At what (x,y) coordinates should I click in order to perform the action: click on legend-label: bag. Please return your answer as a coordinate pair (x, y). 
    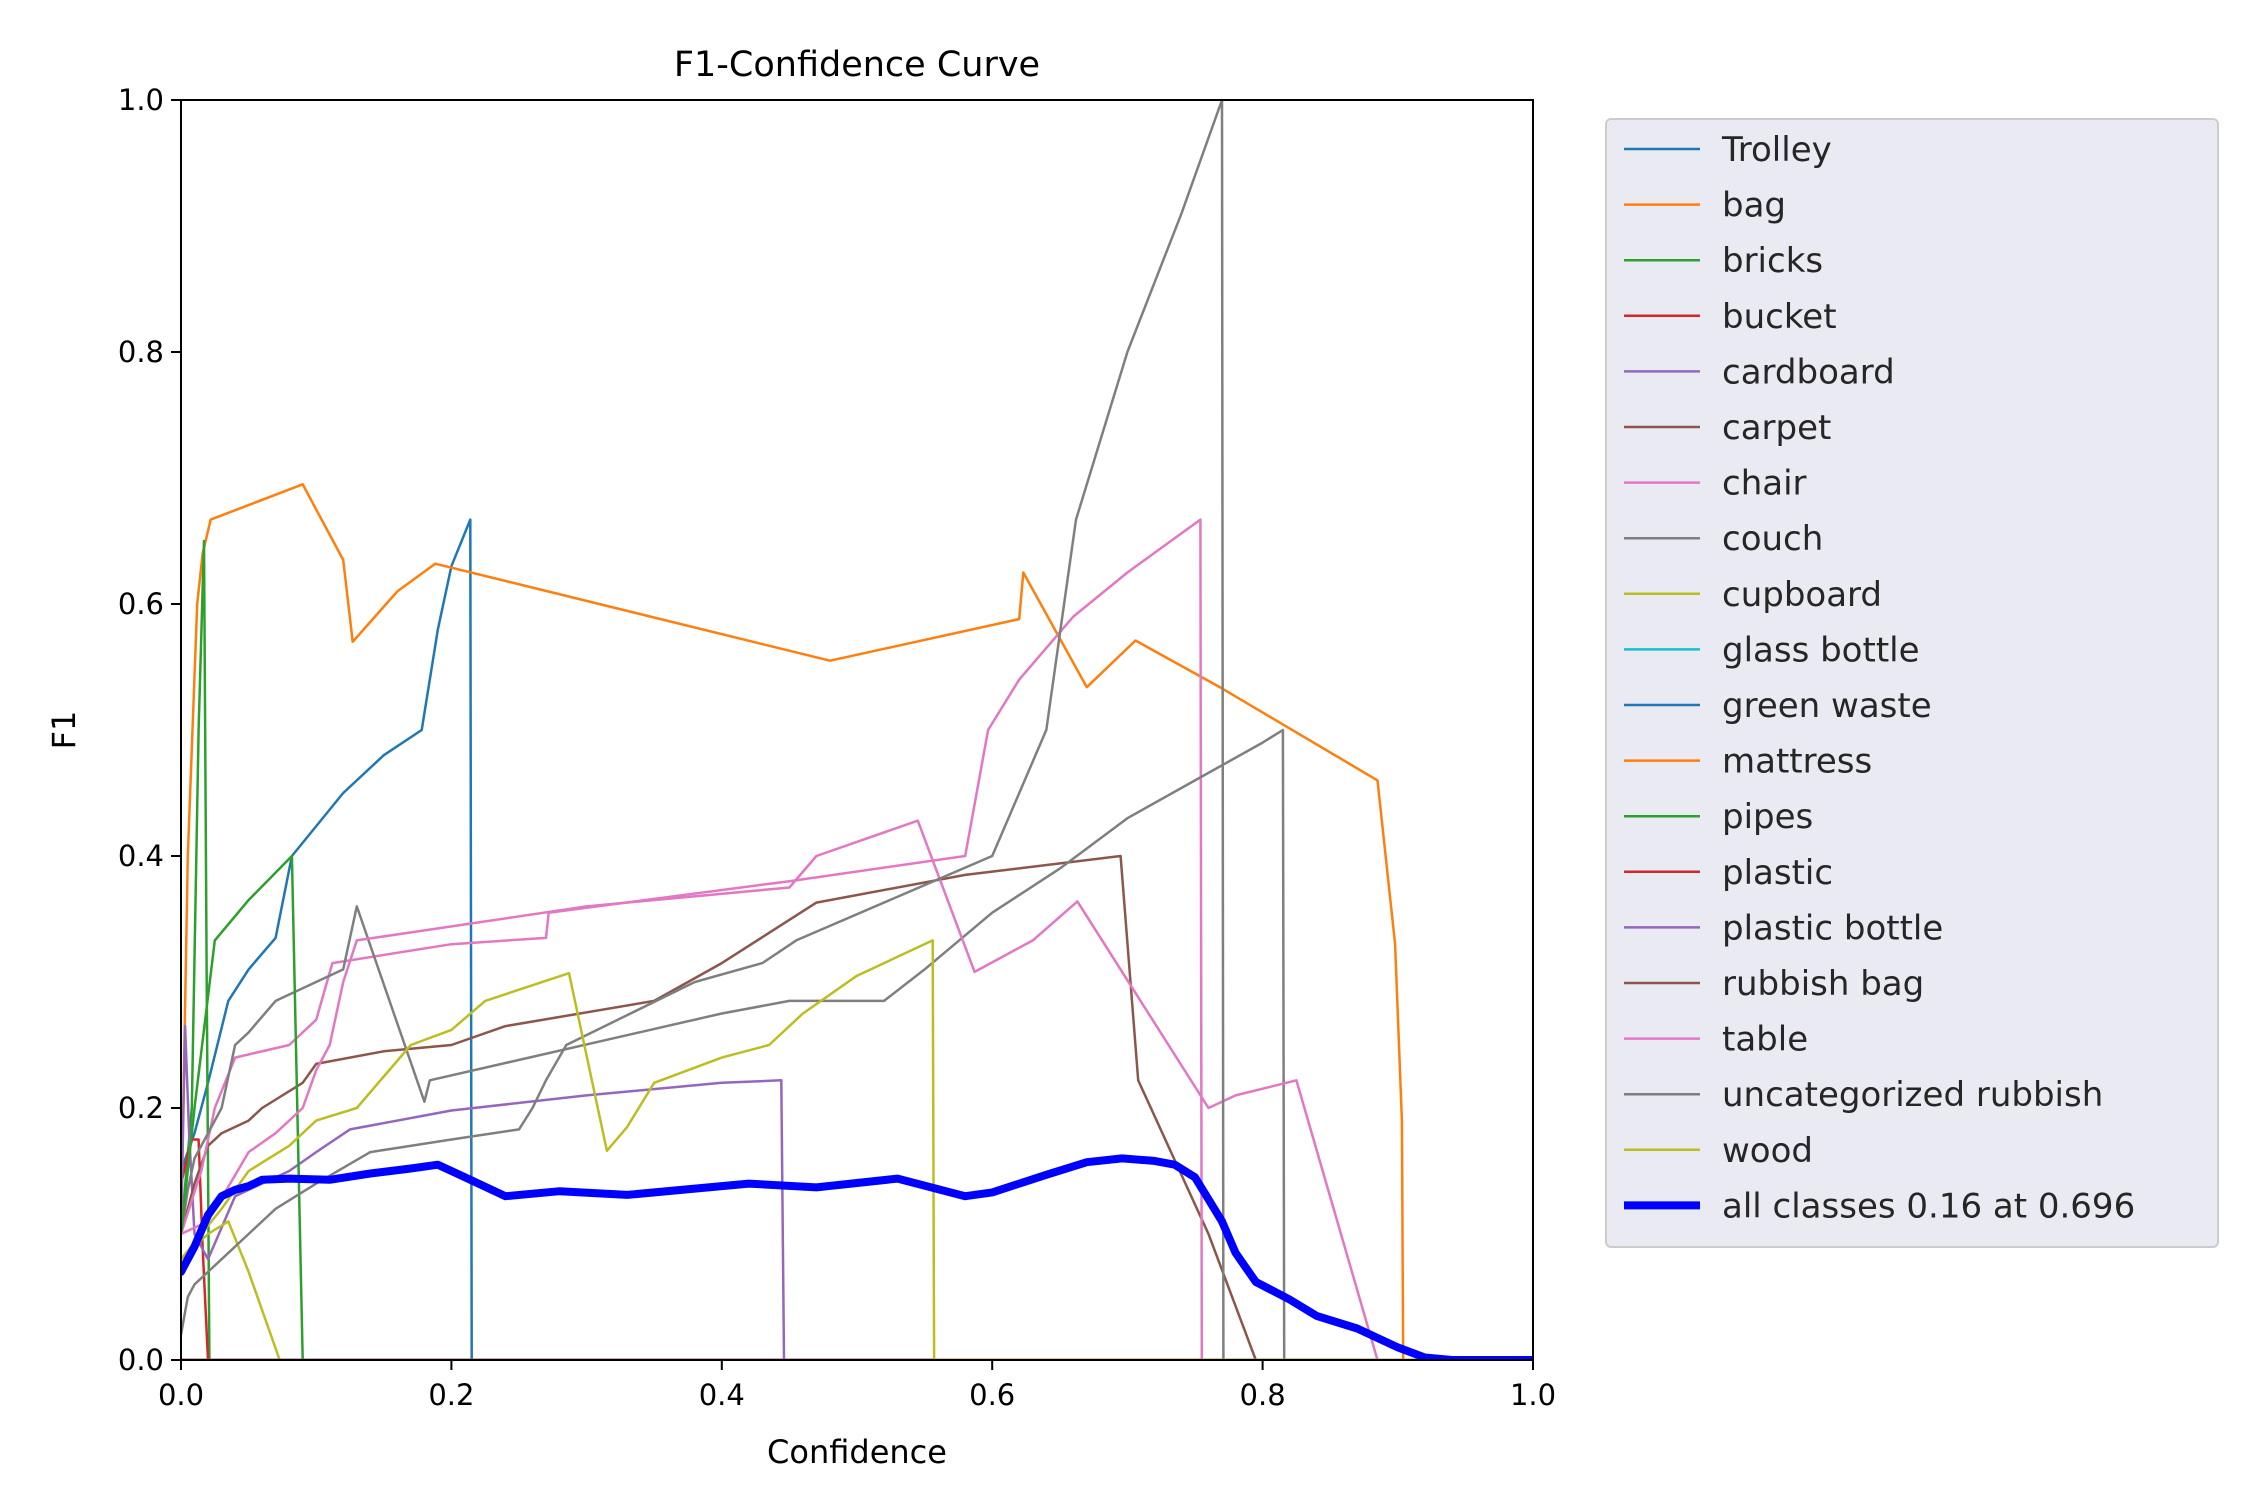
    Looking at the image, I should click on (1754, 206).